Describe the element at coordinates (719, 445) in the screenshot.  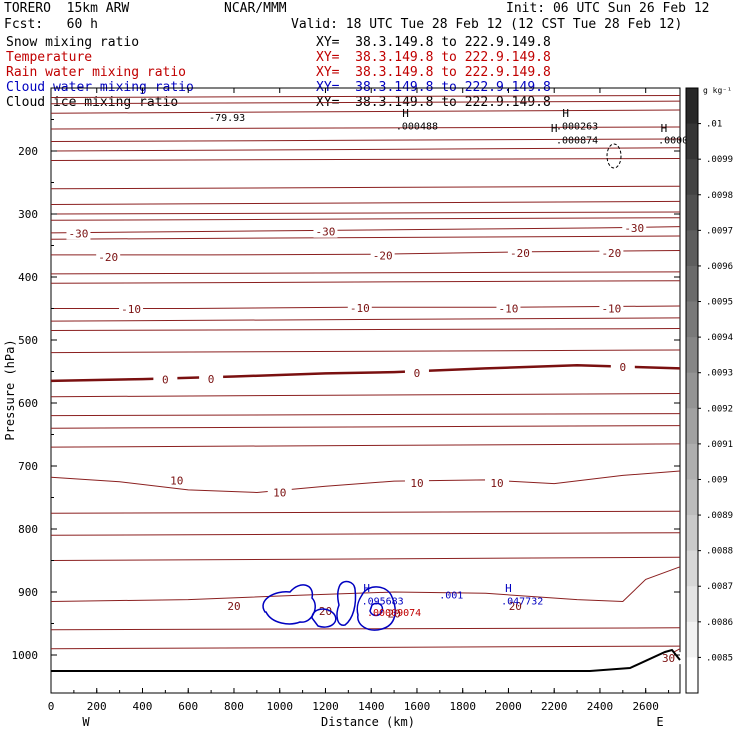
I see `colorbar-label: .0091` at that location.